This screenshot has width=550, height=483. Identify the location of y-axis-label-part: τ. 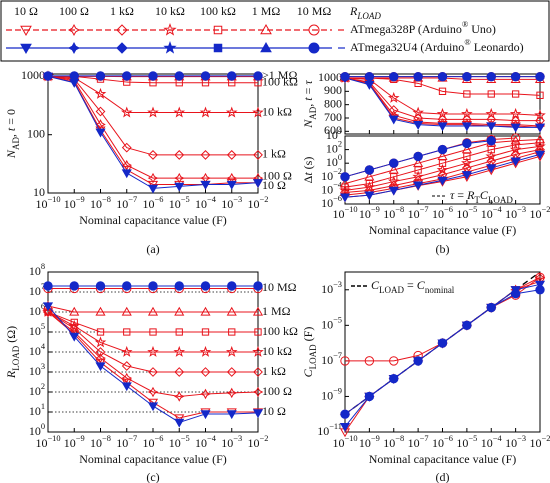
(308, 82).